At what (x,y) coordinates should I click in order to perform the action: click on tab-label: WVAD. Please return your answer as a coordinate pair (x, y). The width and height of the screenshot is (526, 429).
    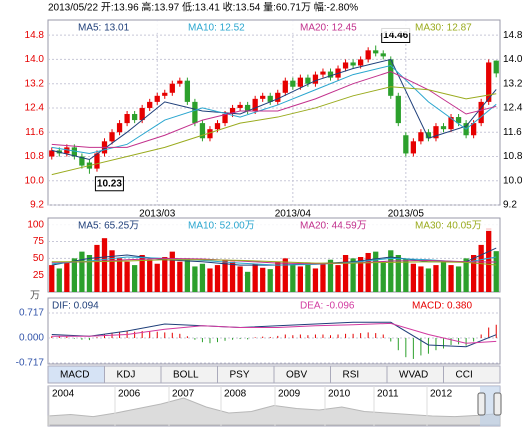
    Looking at the image, I should click on (413, 375).